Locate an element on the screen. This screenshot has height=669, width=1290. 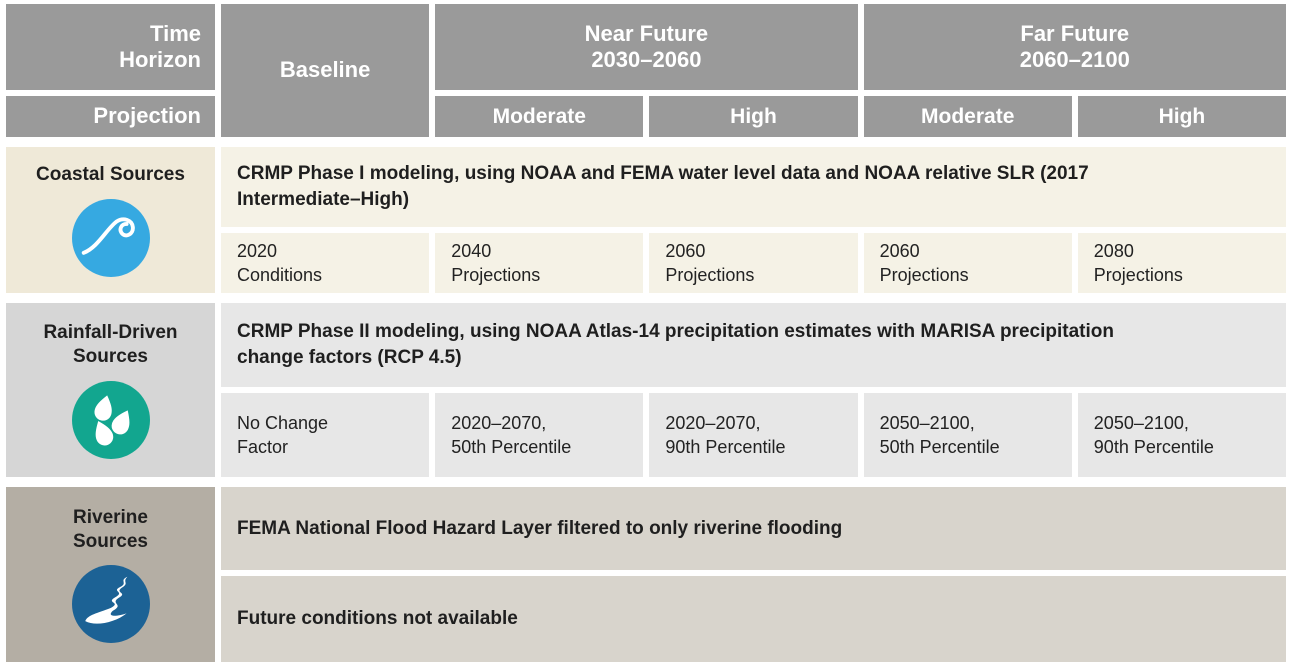
coastal-near-high-cell: 2060 Projections is located at coordinates (753, 263).